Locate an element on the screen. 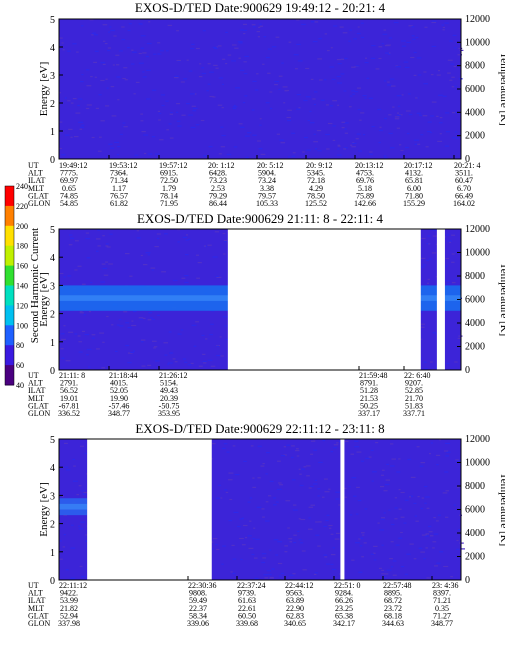 Image resolution: width=505 pixels, height=649 pixels. ephemeris-value: 0.35 is located at coordinates (442, 608).